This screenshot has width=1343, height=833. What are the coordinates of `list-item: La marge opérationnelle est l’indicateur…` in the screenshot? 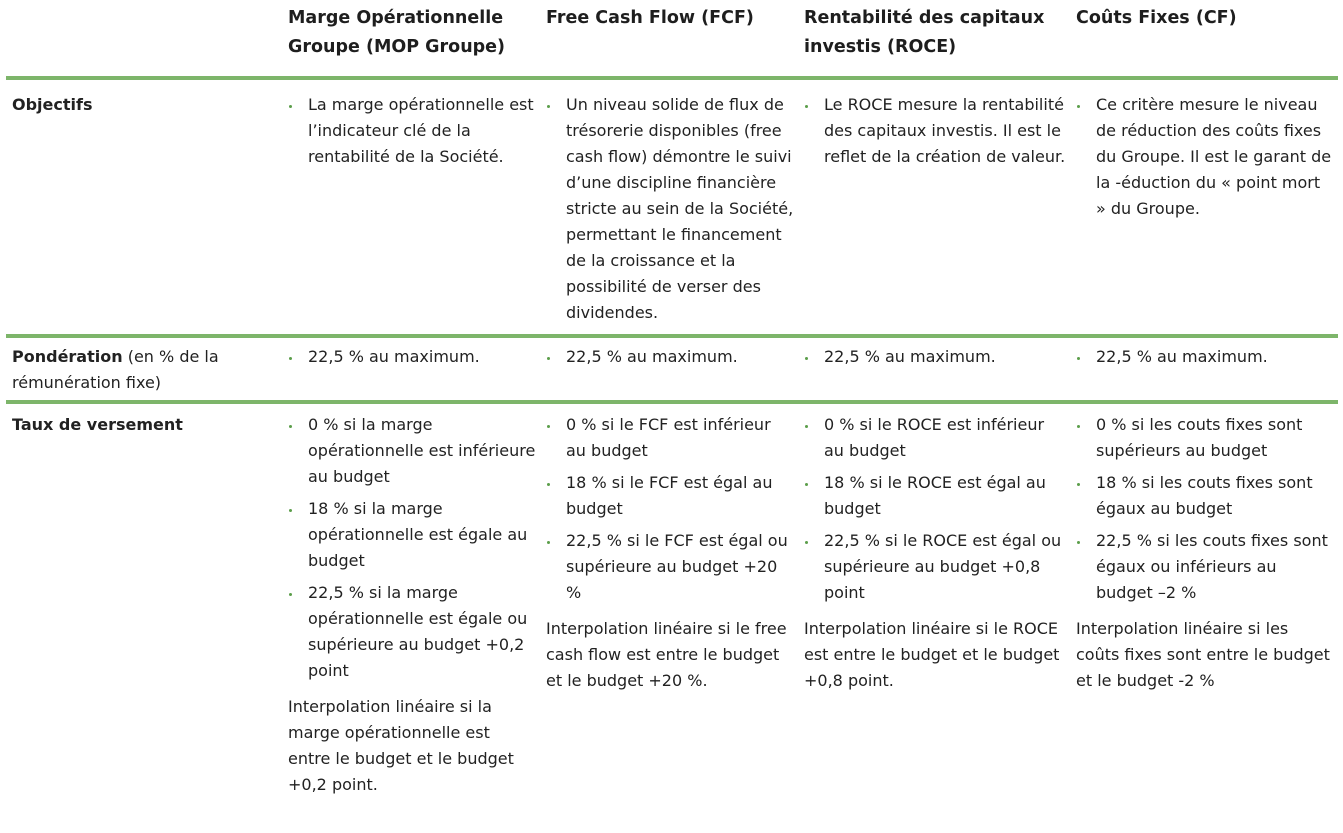 It's located at (412, 131).